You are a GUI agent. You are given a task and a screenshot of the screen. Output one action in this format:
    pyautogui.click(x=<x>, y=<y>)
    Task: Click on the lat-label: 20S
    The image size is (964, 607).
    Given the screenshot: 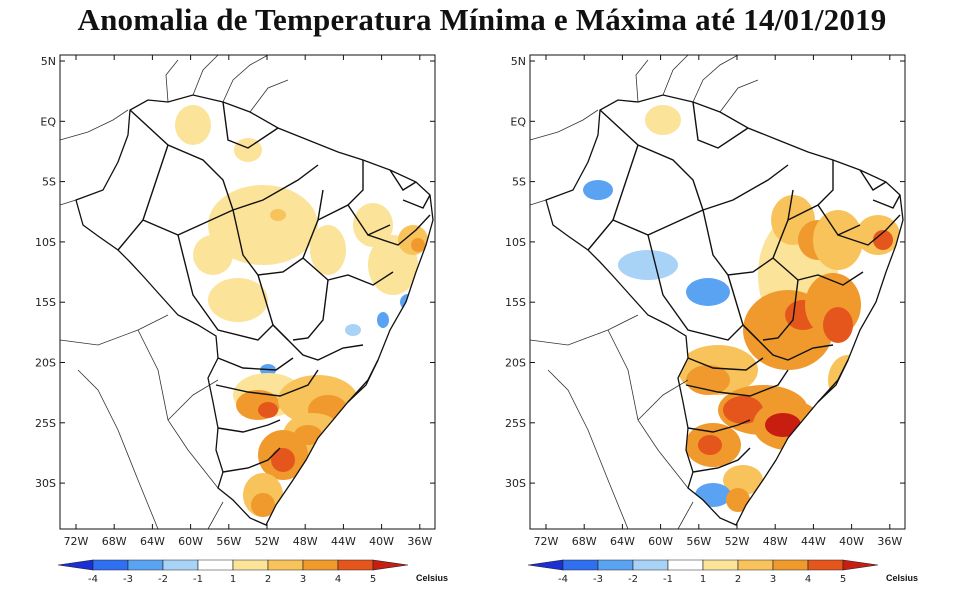 What is the action you would take?
    pyautogui.click(x=45, y=363)
    